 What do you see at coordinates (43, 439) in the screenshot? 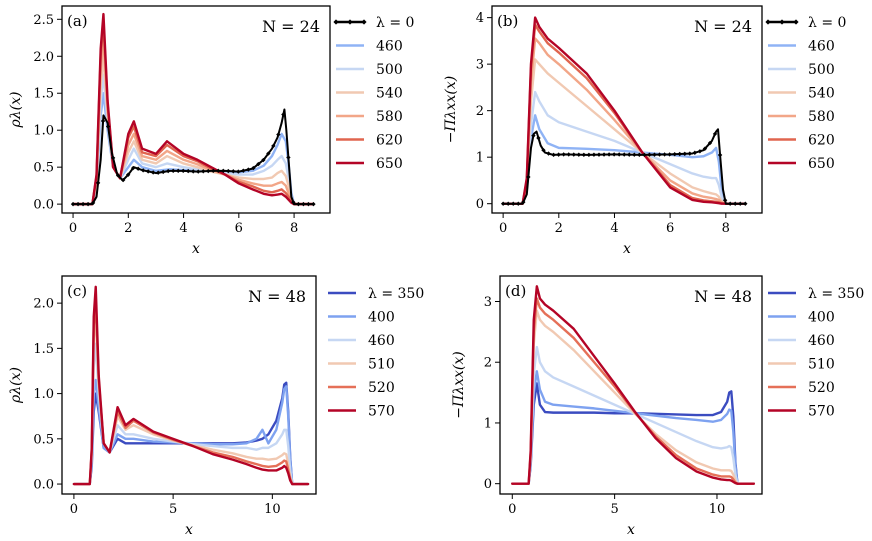
I see `y-tick-label: 0.5` at bounding box center [43, 439].